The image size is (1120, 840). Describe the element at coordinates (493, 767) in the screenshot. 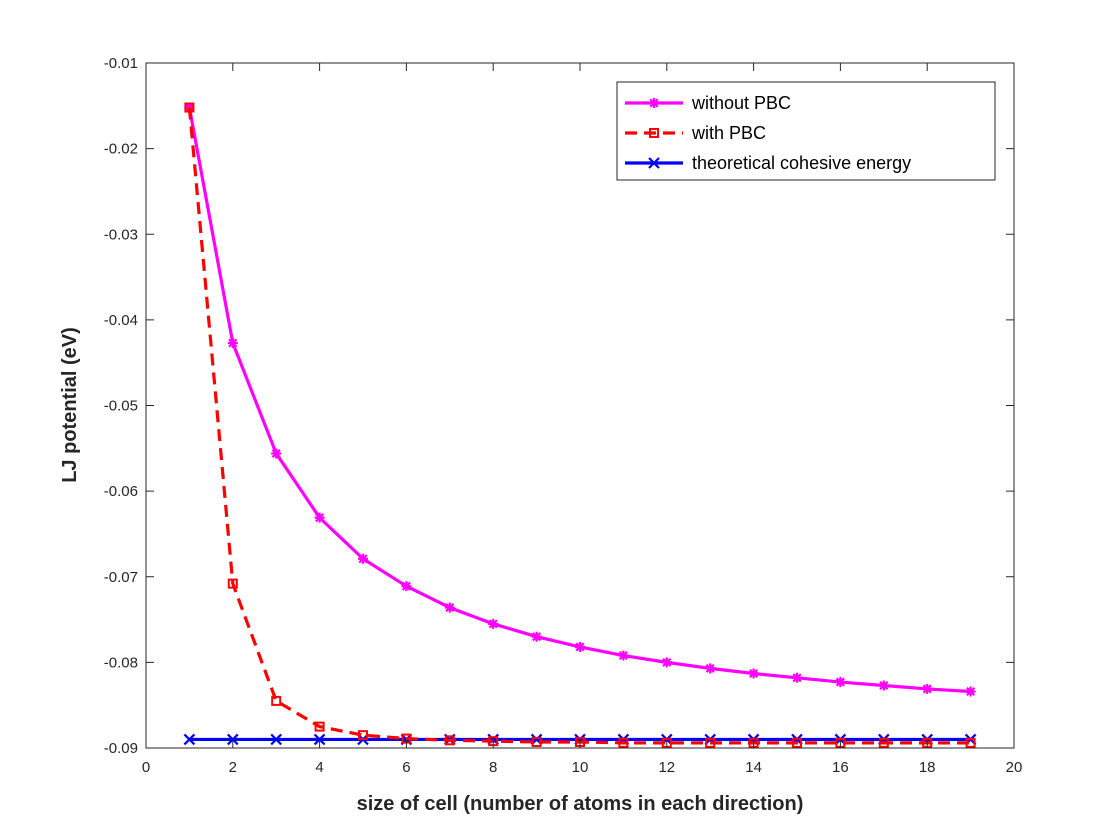

I see `x-tick-label: 8` at that location.